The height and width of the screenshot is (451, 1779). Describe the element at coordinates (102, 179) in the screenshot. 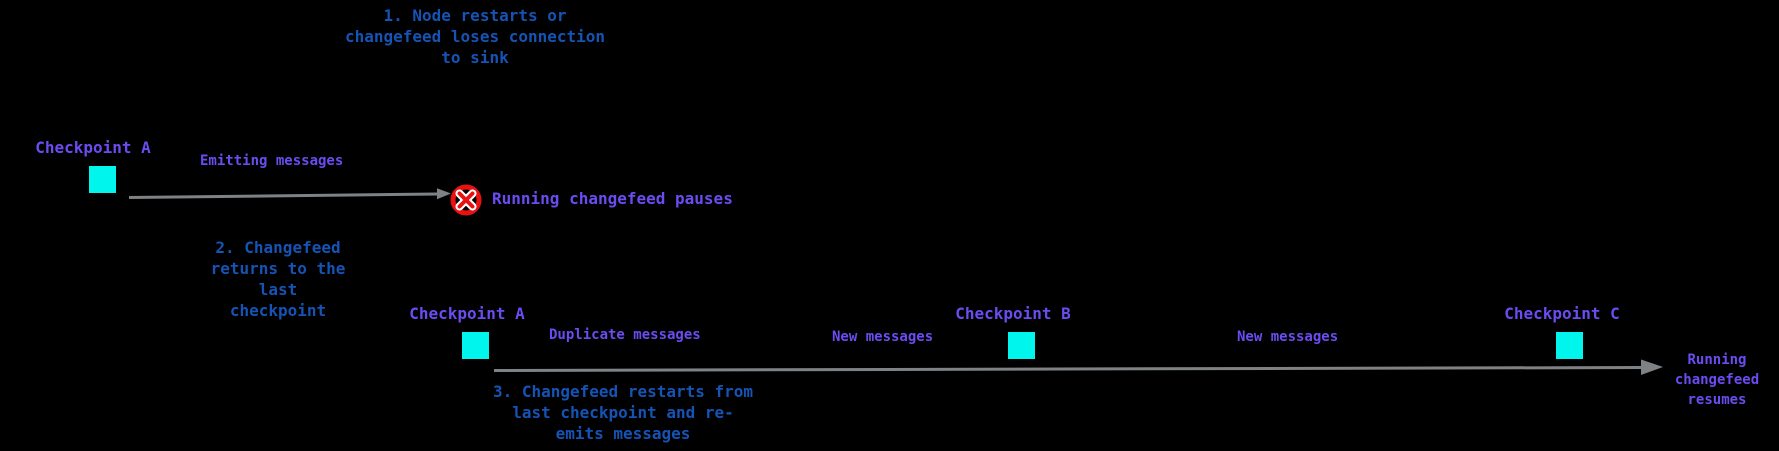

I see `timeline1-checkpoint-a-marker` at that location.